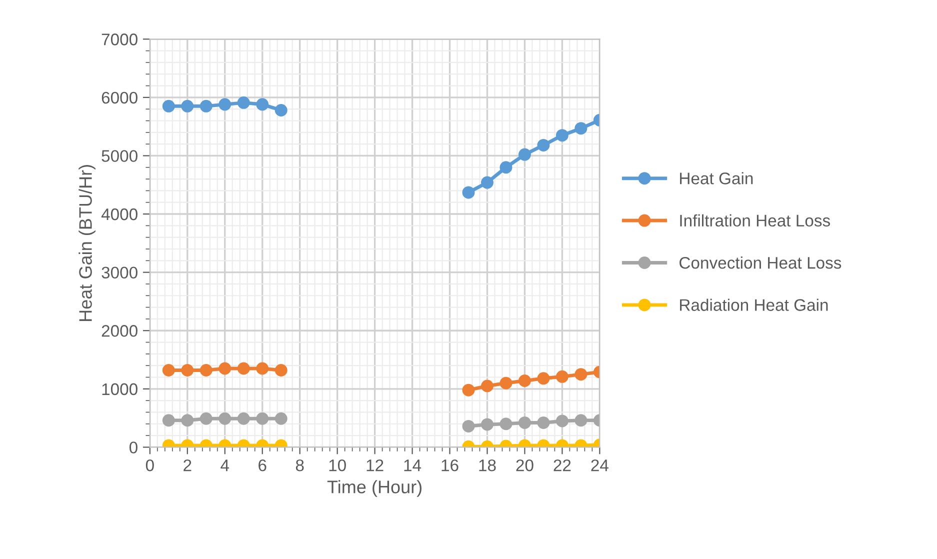 This screenshot has width=937, height=559. I want to click on y-tick-label: 3000, so click(120, 272).